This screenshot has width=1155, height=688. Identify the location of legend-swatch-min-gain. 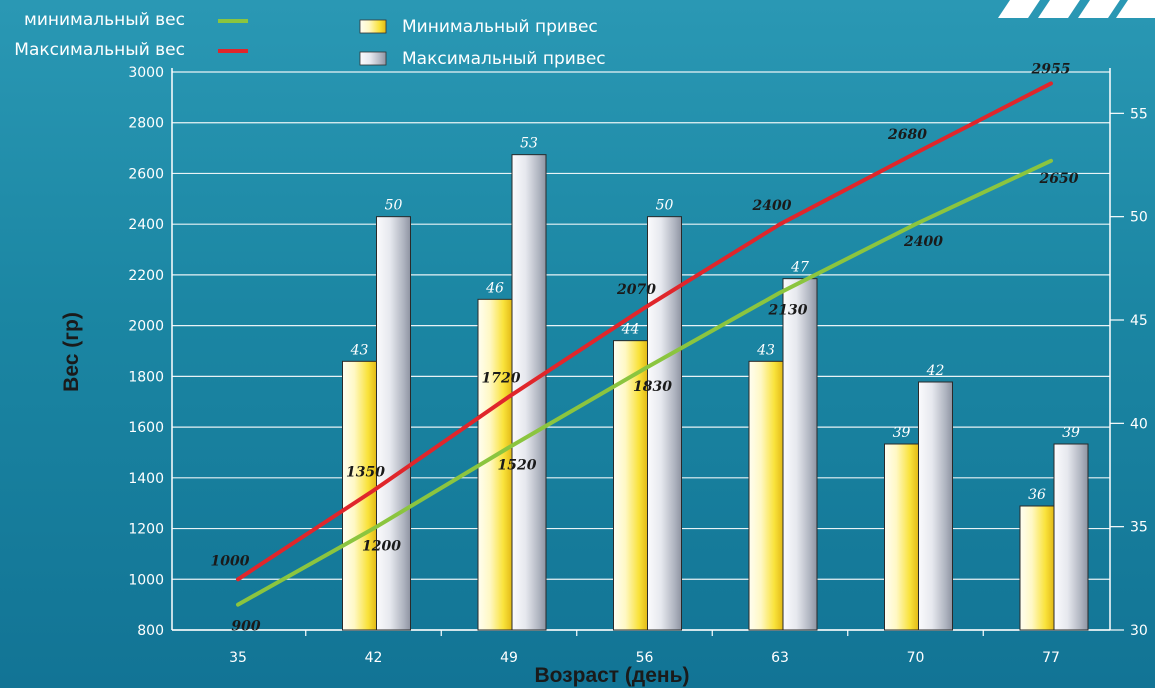
(373, 26).